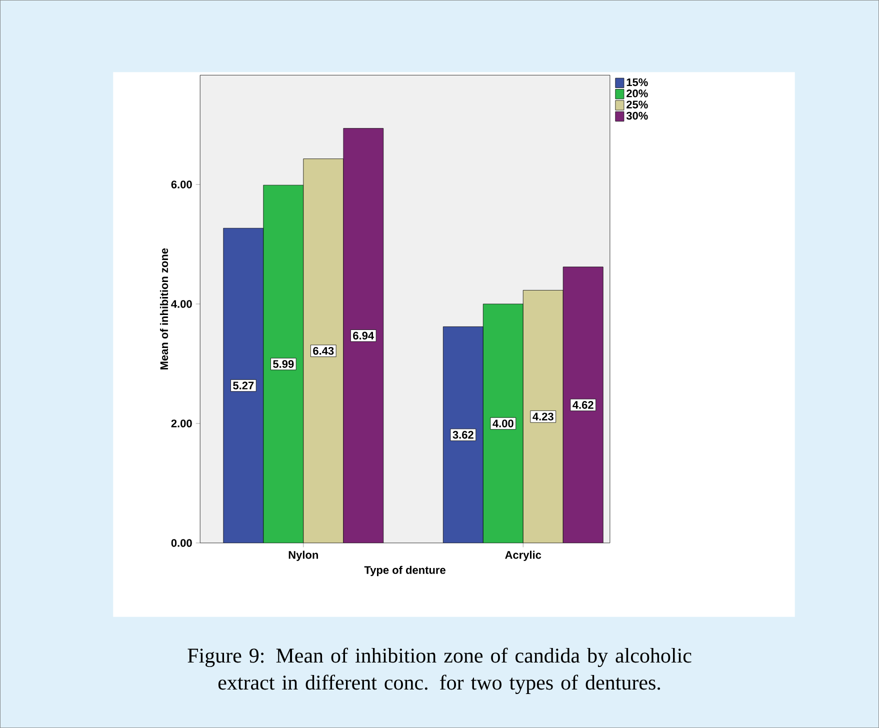 The width and height of the screenshot is (879, 728). What do you see at coordinates (523, 555) in the screenshot?
I see `x-tick-label: Acrylic` at bounding box center [523, 555].